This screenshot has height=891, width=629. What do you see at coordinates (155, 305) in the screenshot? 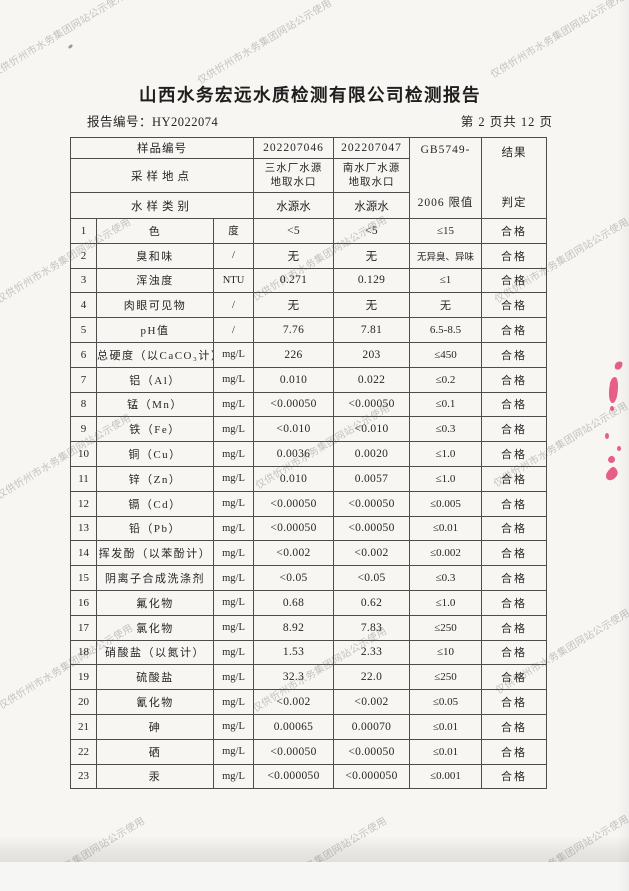
I see `parameter-name: 肉眼可见物` at bounding box center [155, 305].